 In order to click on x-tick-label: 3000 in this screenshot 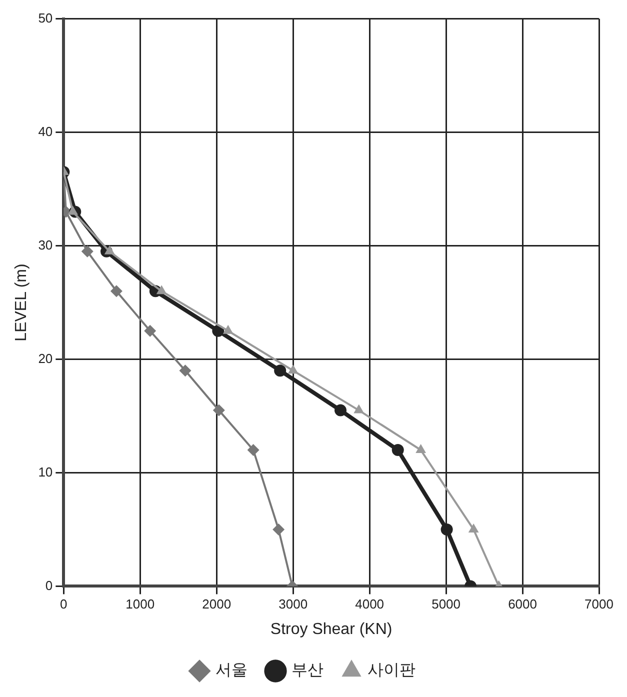, I will do `click(293, 604)`.